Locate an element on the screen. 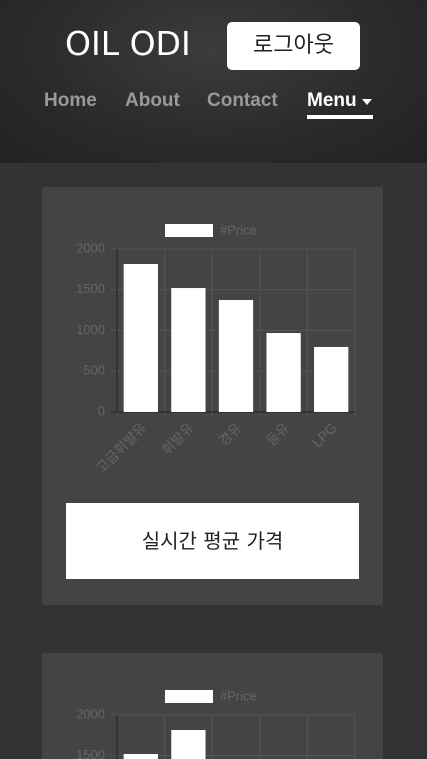 This screenshot has width=427, height=759. nav-about: About is located at coordinates (152, 100).